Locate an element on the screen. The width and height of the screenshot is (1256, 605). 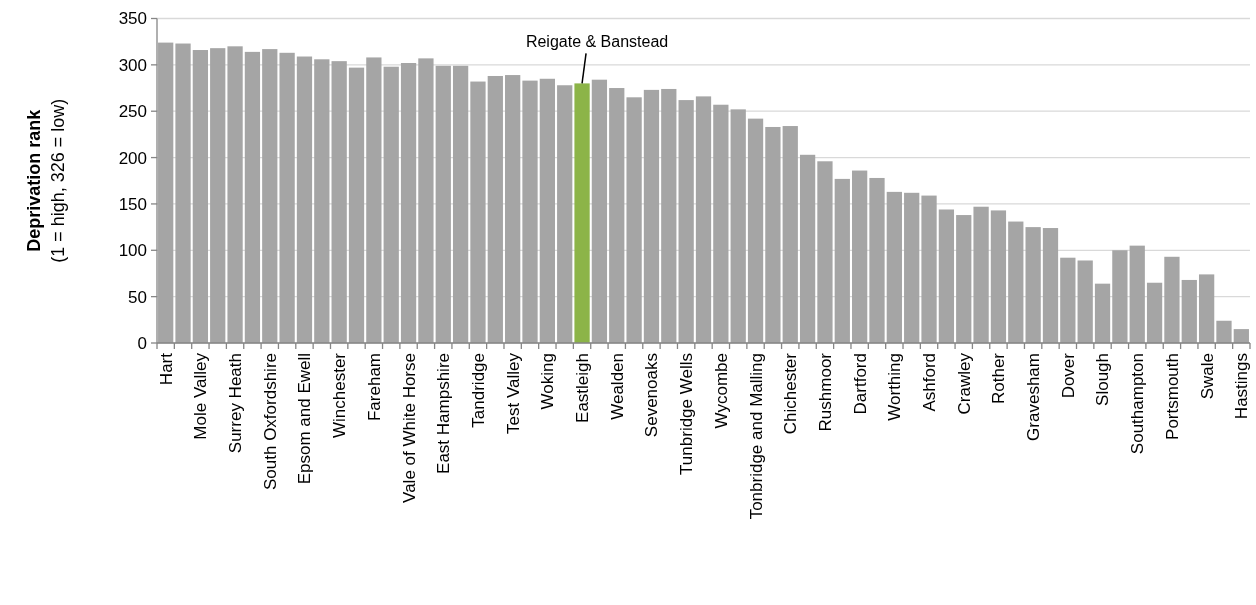
x-tick-label: Epsom and Ewell is located at coordinates (305, 419).